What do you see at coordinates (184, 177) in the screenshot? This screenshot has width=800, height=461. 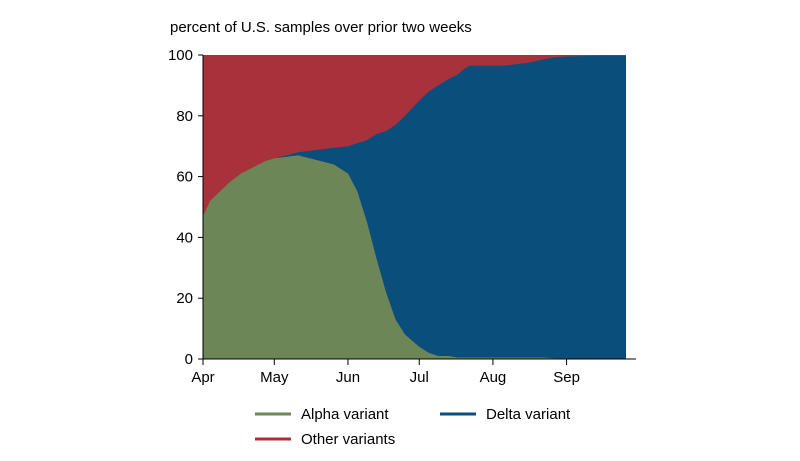 I see `y-tick-label: 60` at bounding box center [184, 177].